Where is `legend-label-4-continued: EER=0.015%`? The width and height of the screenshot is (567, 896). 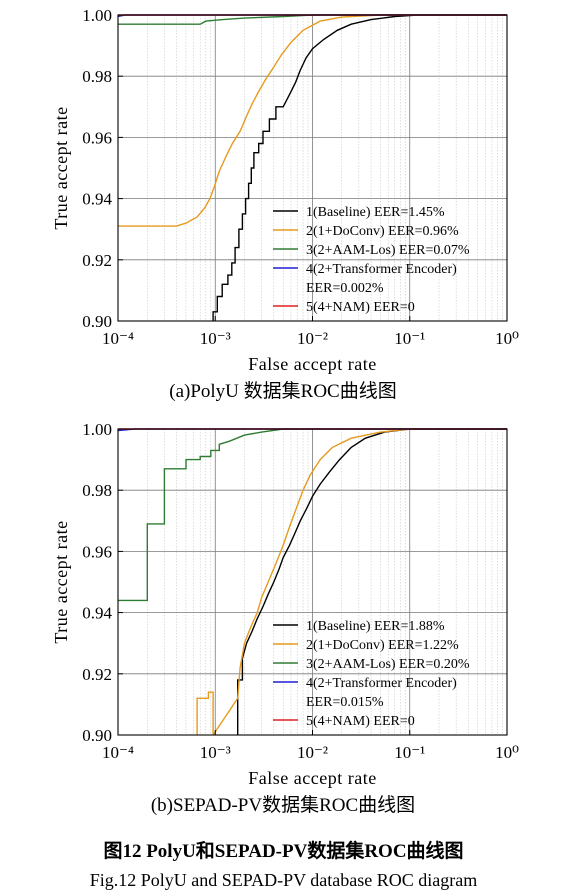
legend-label-4-continued: EER=0.015% is located at coordinates (345, 702).